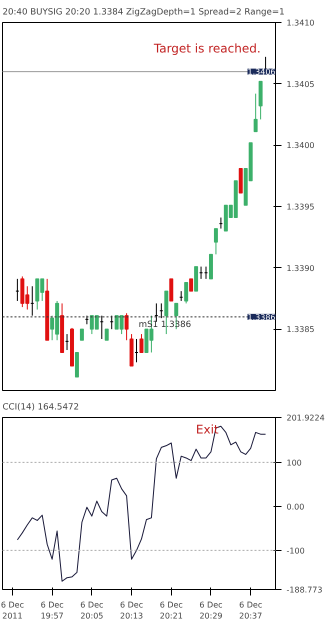 This screenshot has width=327, height=625. Describe the element at coordinates (300, 207) in the screenshot. I see `y-tick-label: 1.3395` at that location.